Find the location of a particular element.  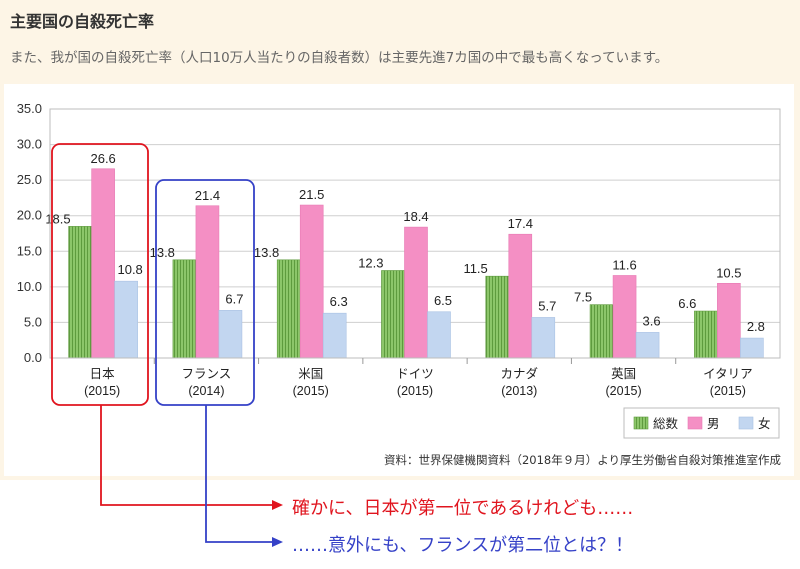

value-label: 6.5 is located at coordinates (443, 300).